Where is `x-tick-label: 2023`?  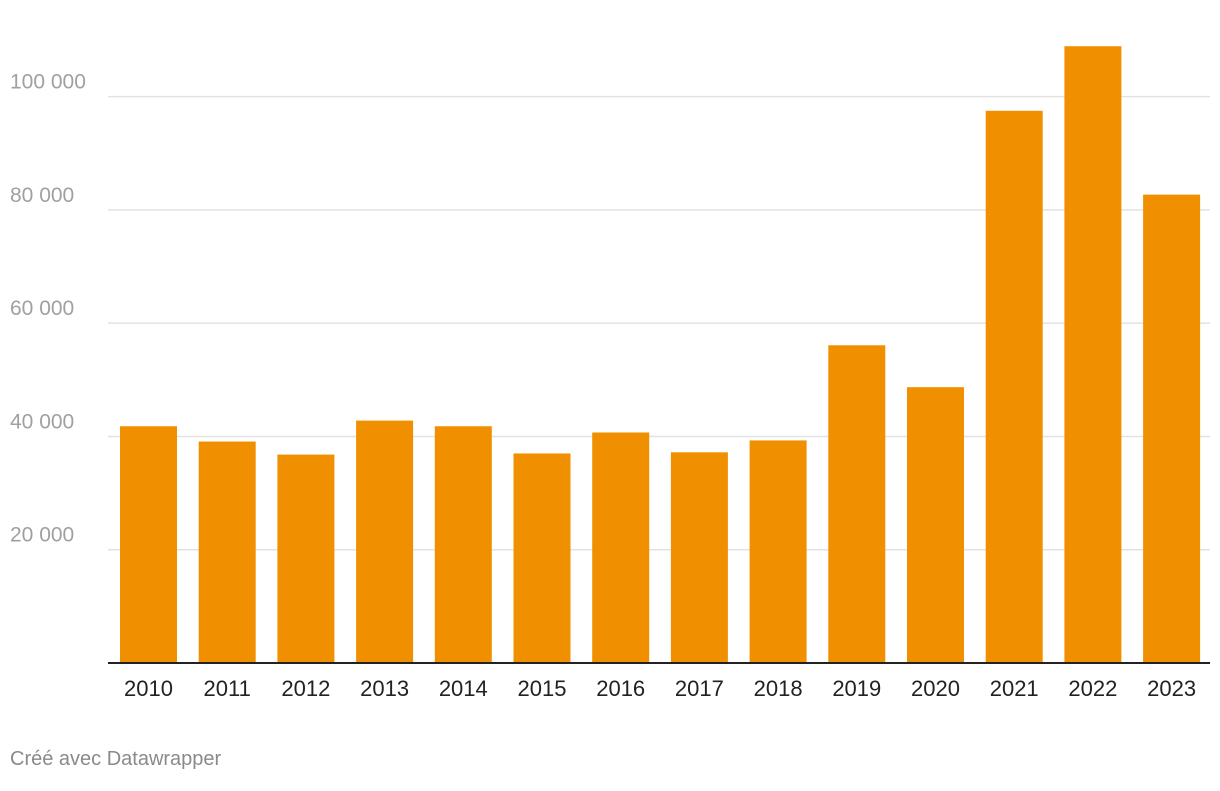
x-tick-label: 2023 is located at coordinates (1171, 688).